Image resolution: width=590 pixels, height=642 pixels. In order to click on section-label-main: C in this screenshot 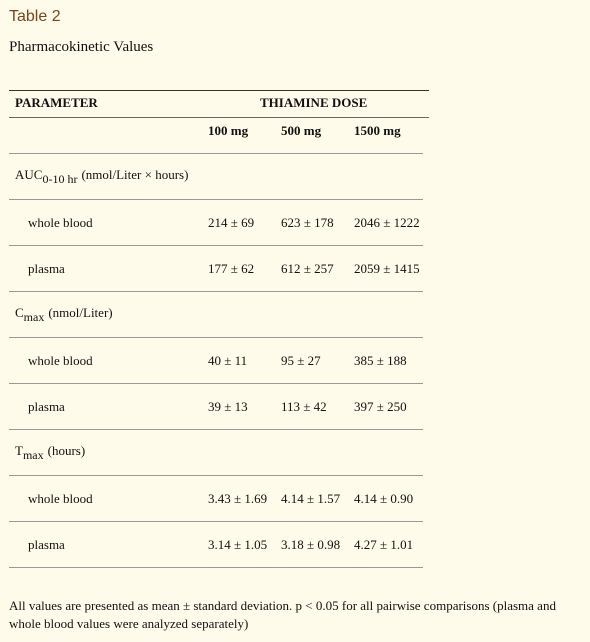, I will do `click(19, 312)`.